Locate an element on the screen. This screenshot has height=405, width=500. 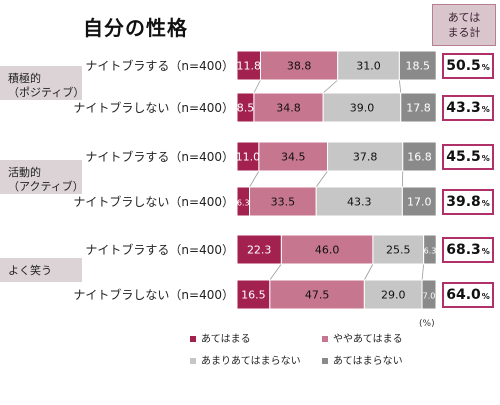
group-label-laugh: よく笑う is located at coordinates (41, 270).